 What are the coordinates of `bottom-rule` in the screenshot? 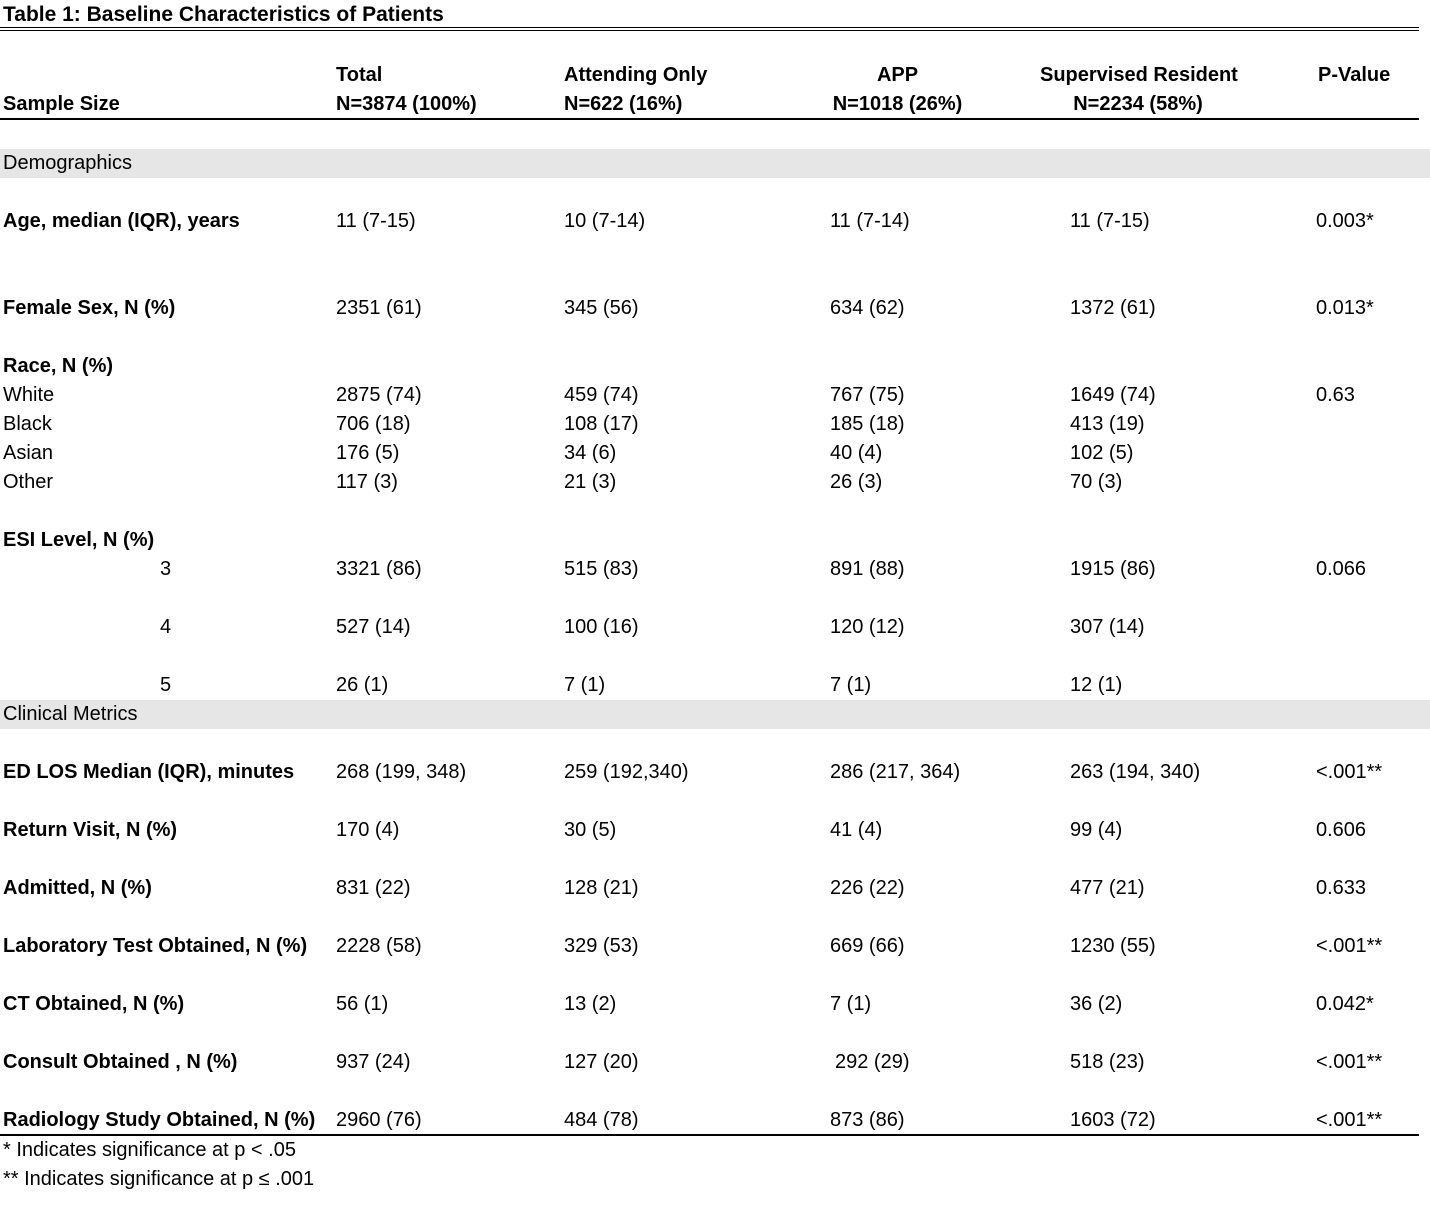 It's located at (709, 1135).